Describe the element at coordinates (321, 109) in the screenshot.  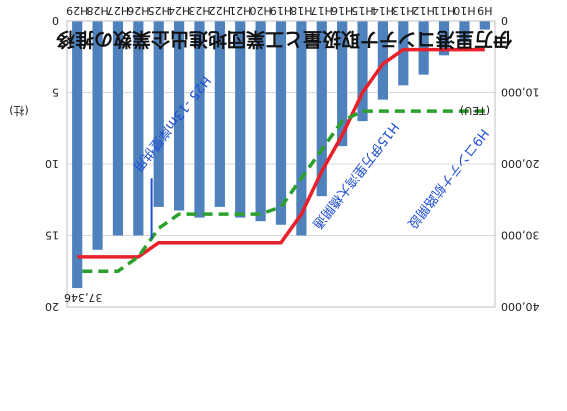
I see `bar-h17` at that location.